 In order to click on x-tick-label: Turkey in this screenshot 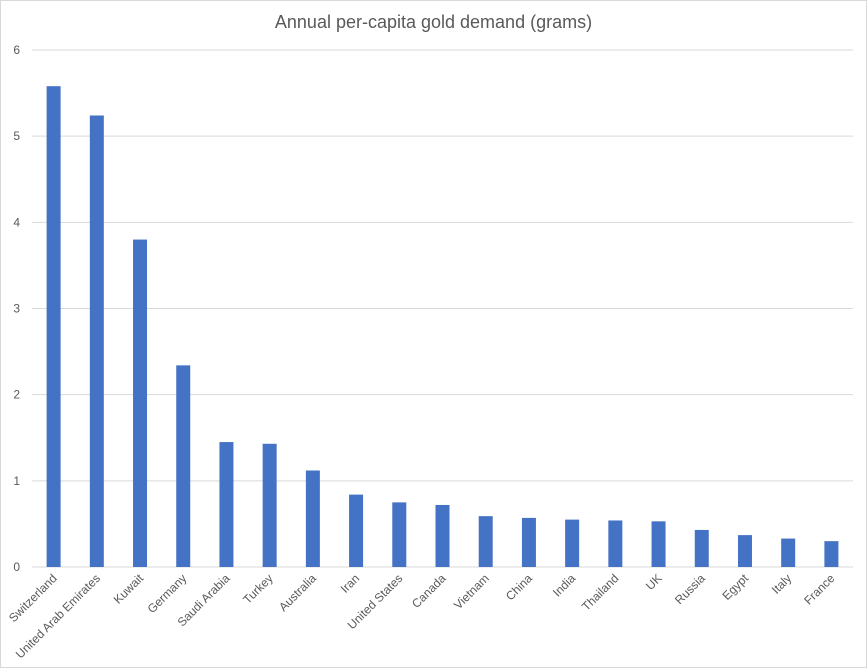, I will do `click(258, 589)`.